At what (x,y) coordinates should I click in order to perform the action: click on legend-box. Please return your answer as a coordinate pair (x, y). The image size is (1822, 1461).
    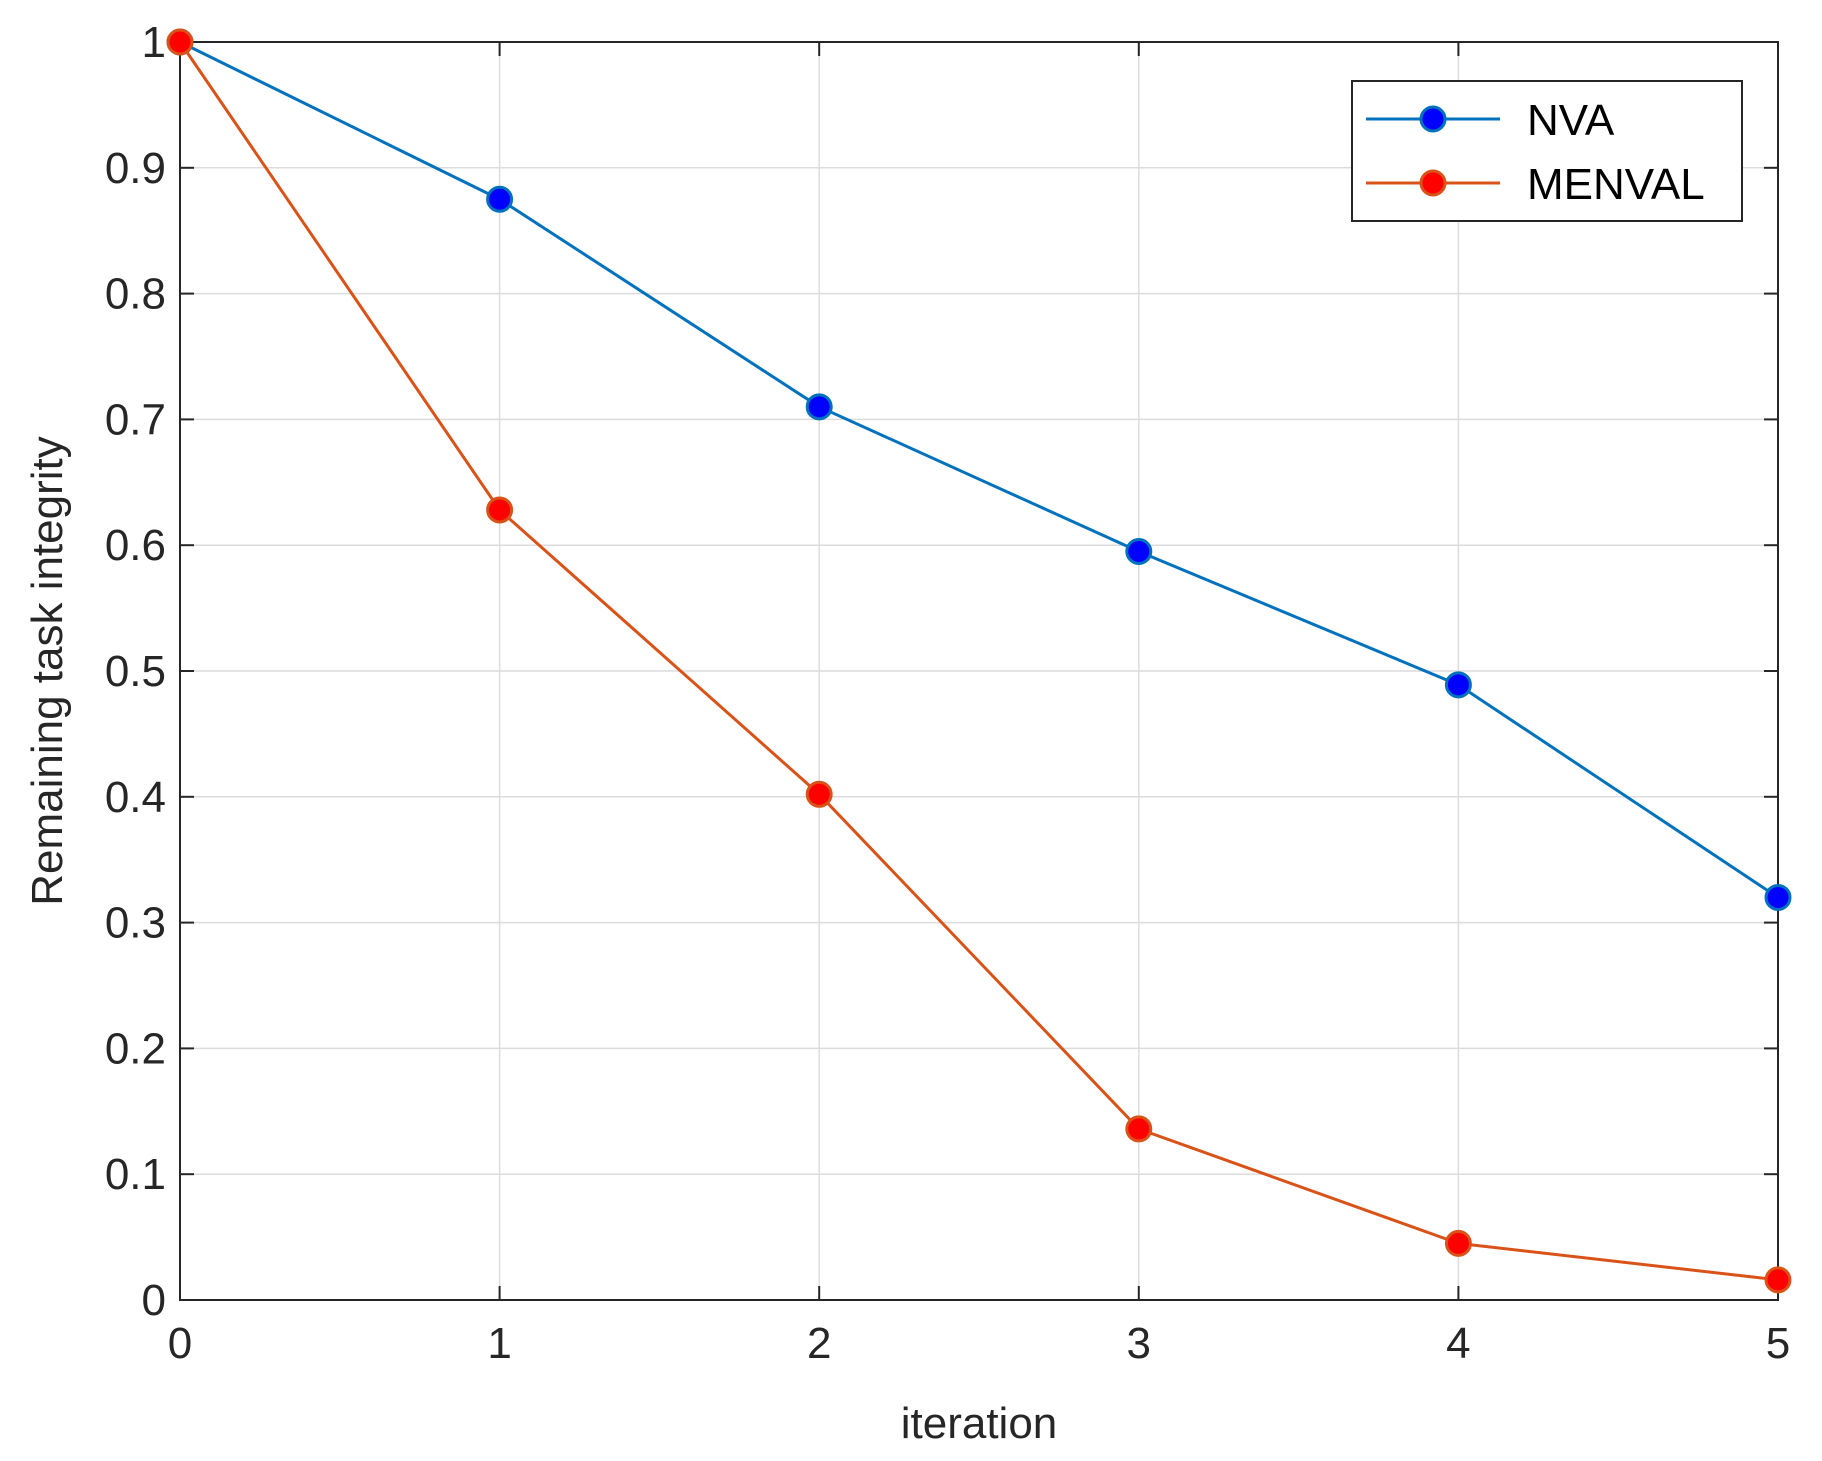
    Looking at the image, I should click on (1547, 151).